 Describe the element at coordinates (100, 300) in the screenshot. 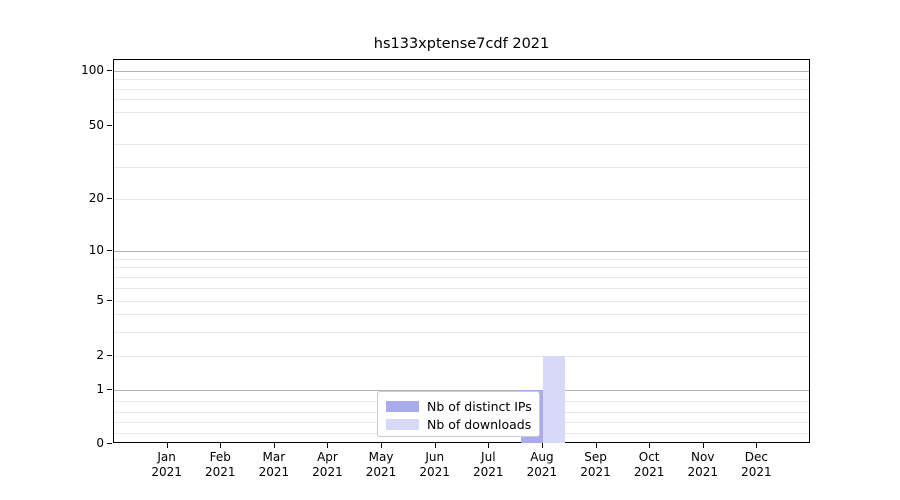

I see `y-tick-label: 5` at that location.